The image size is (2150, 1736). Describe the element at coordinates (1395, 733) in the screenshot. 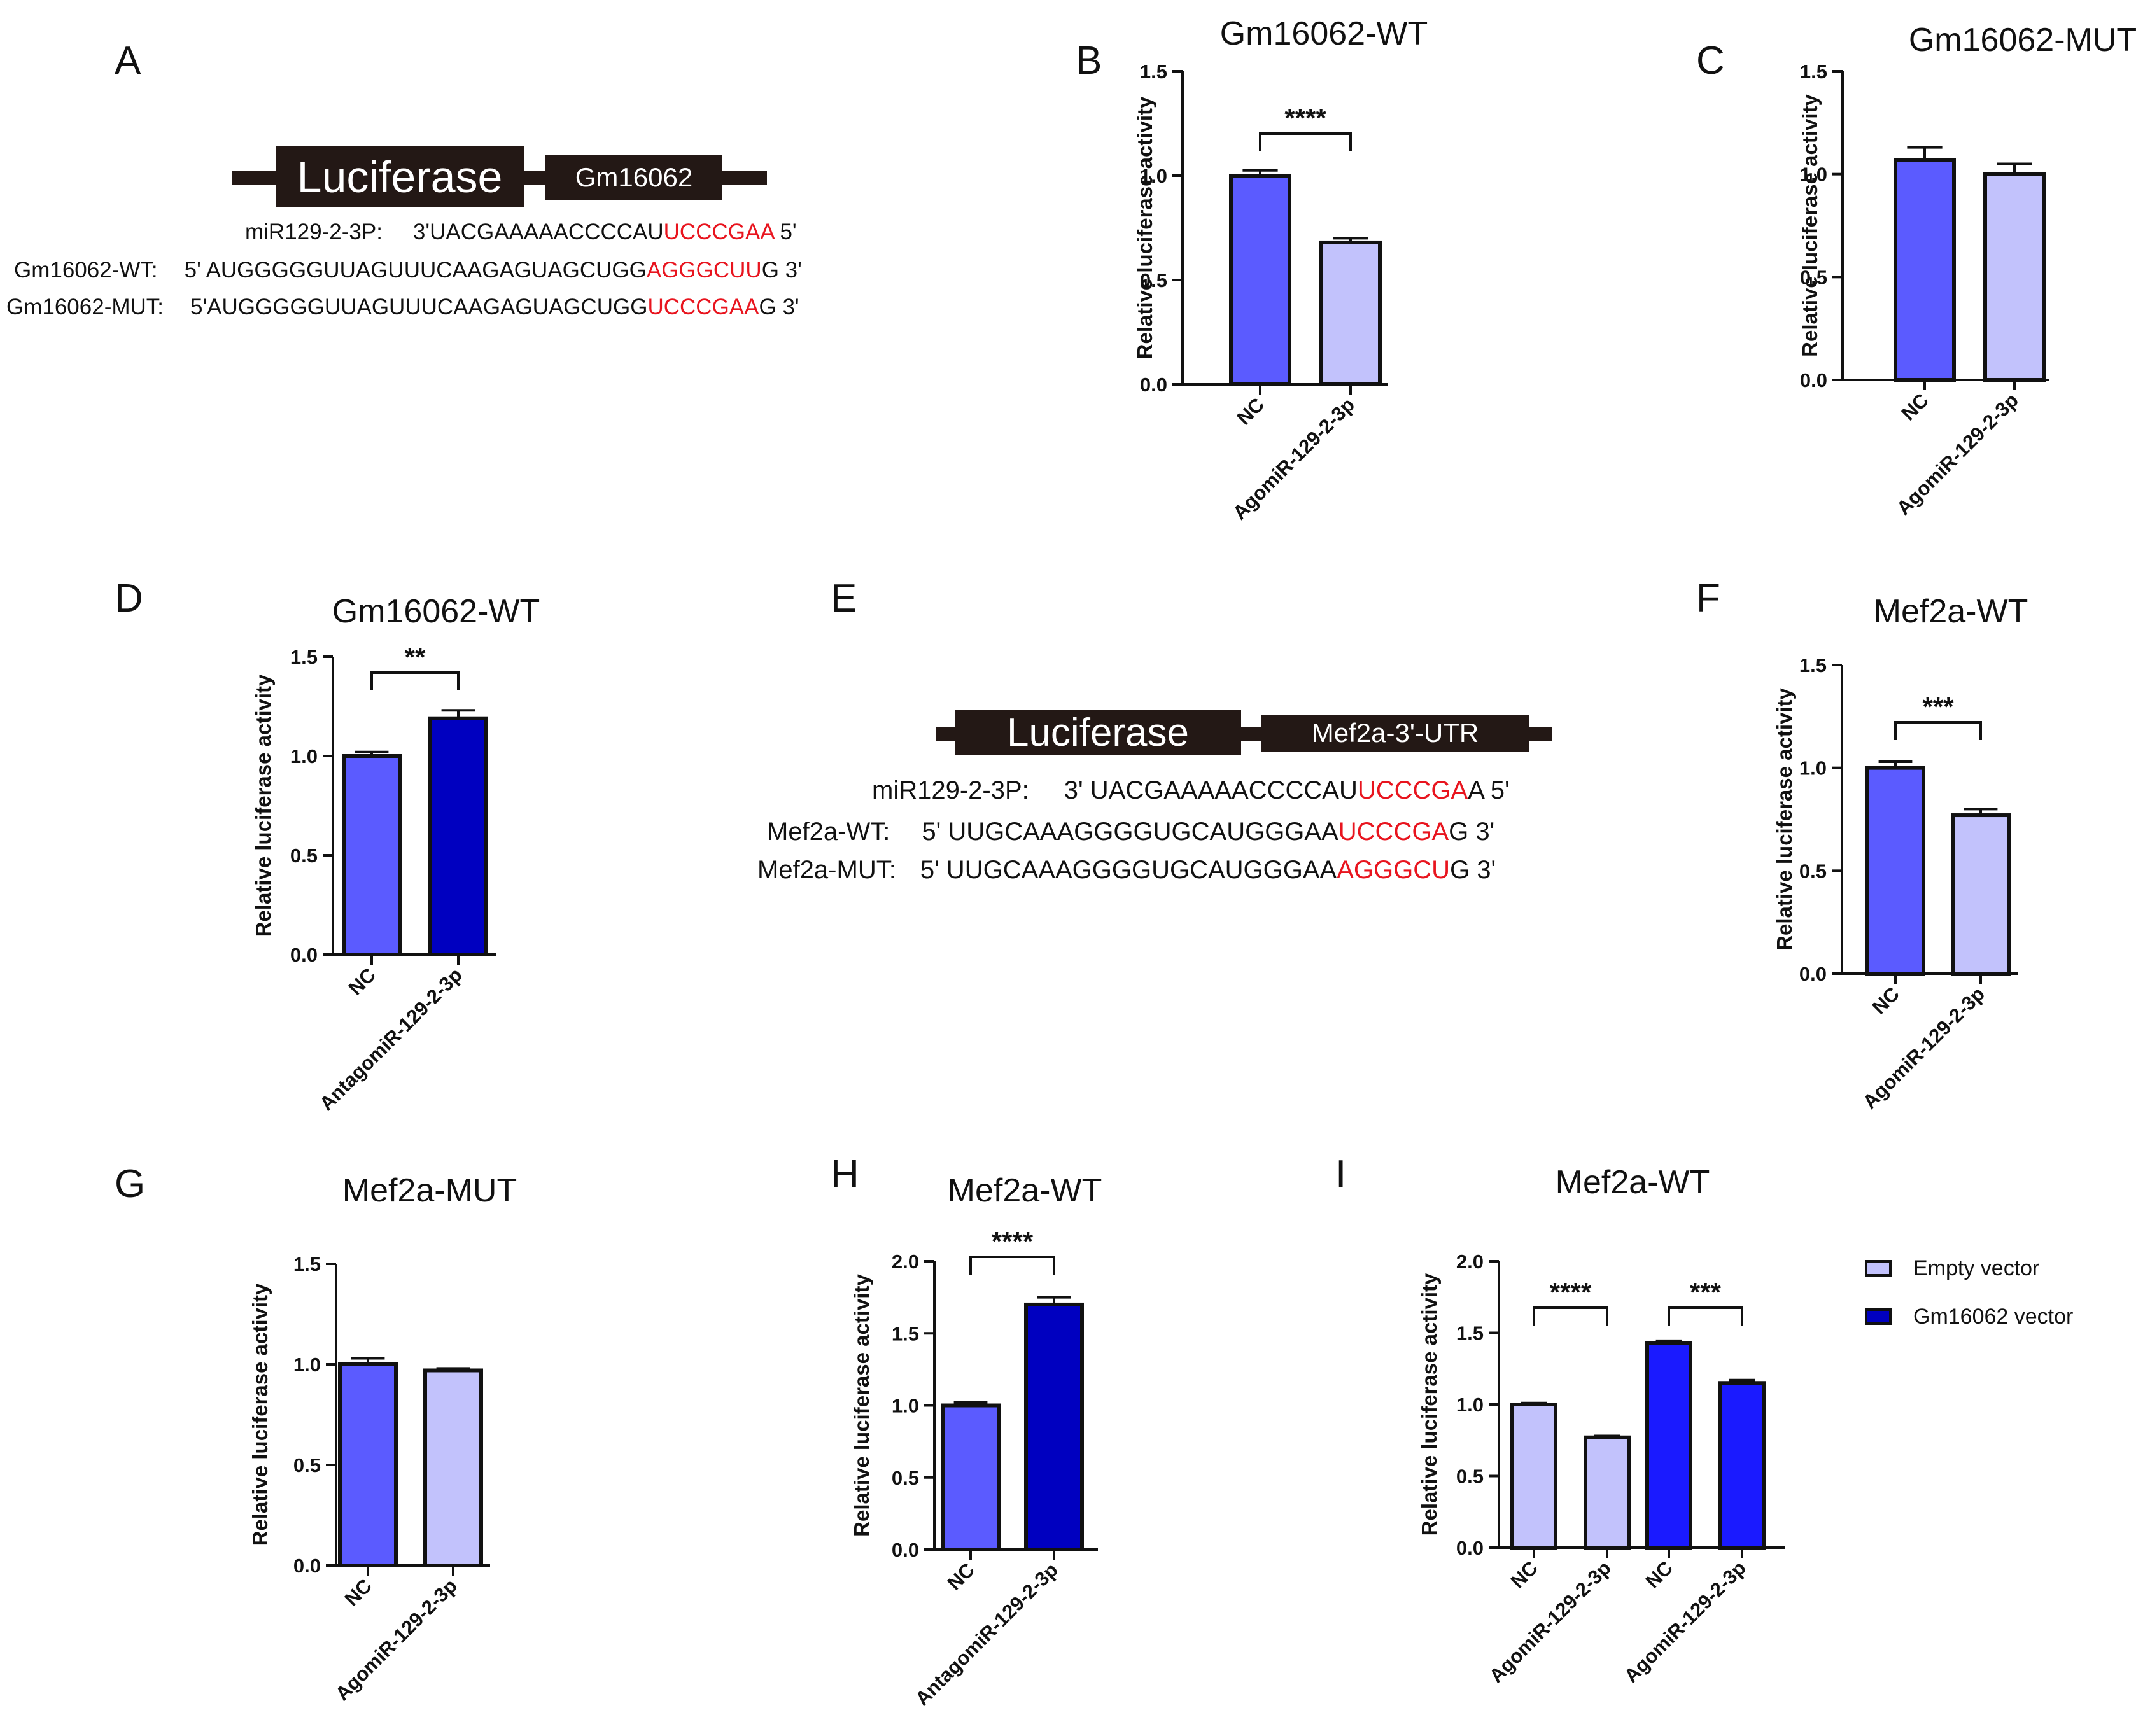

I see `construct-e-insert: Mef2a-3'-UTR` at that location.